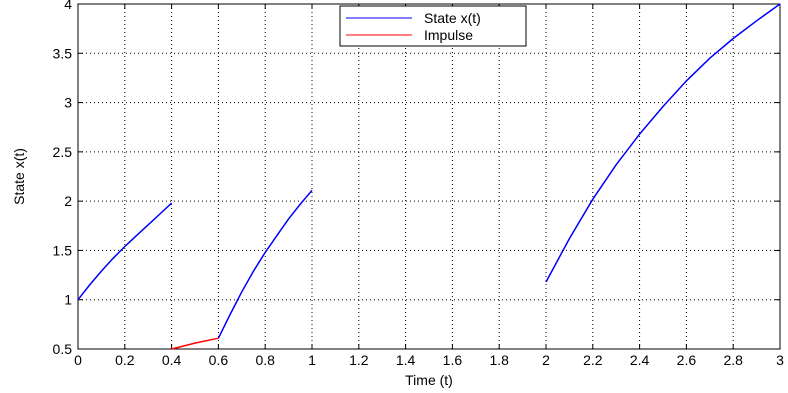  What do you see at coordinates (195, 343) in the screenshot?
I see `impulse-series-line` at bounding box center [195, 343].